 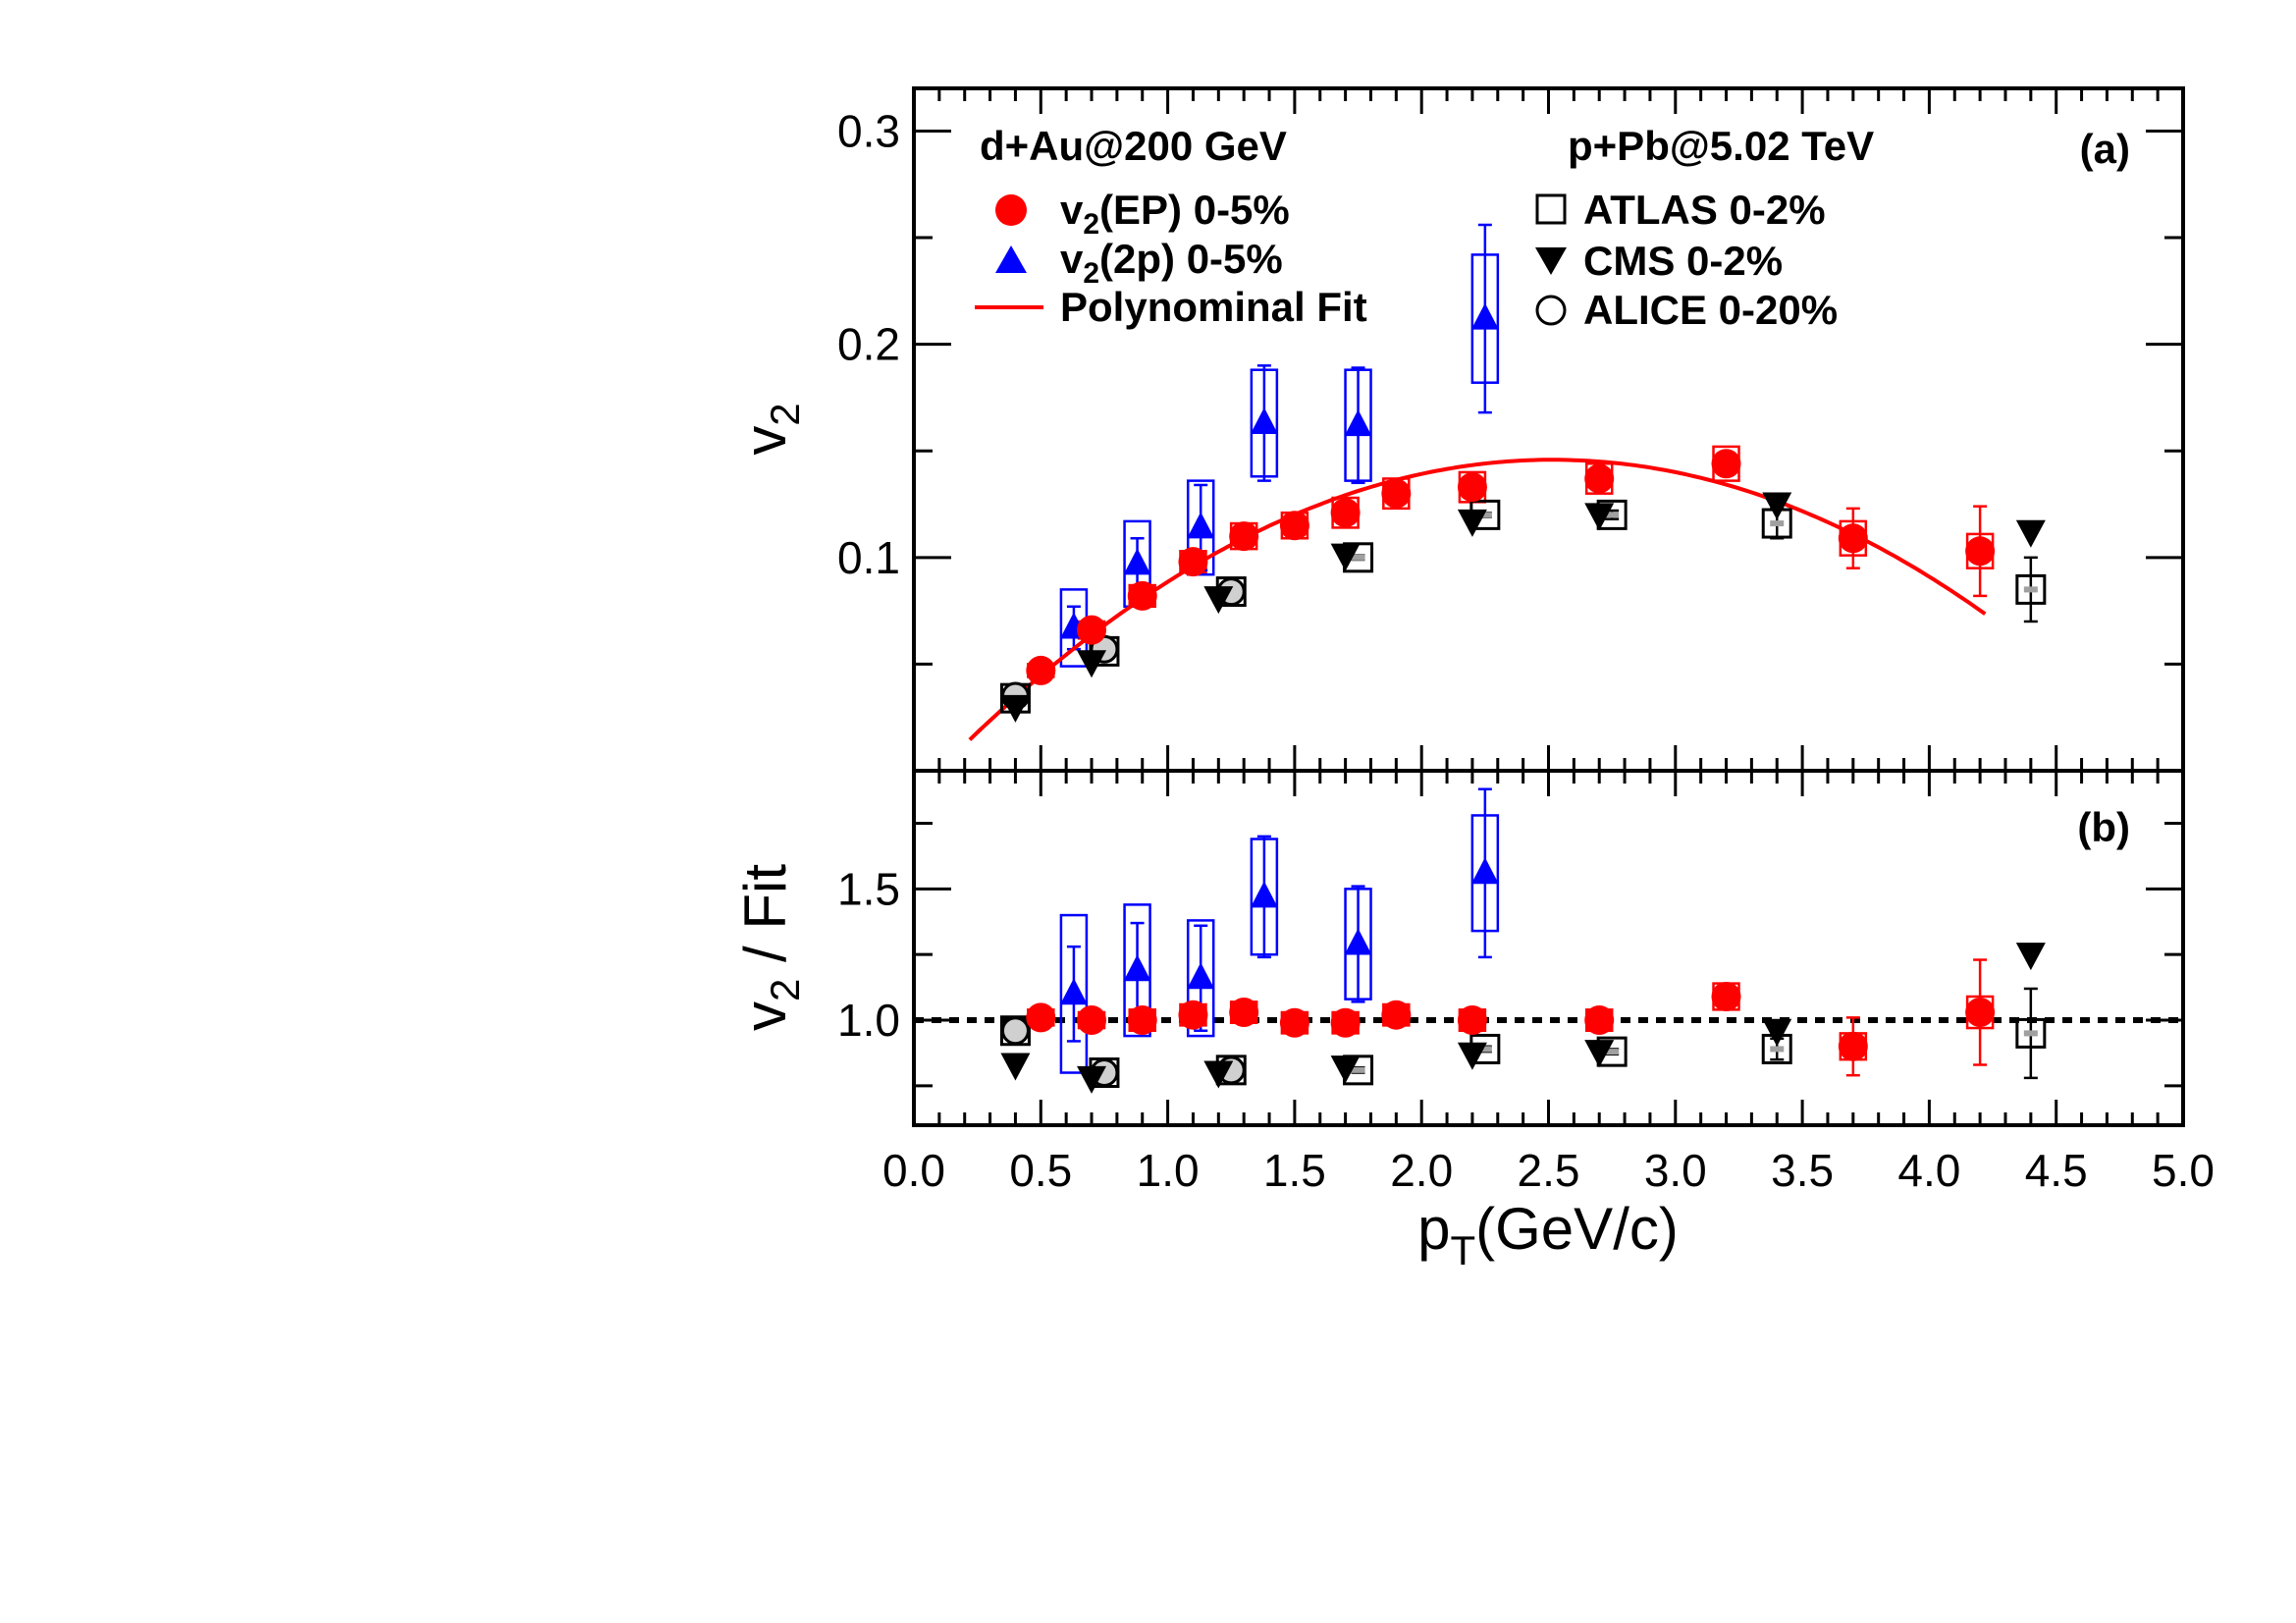 What do you see at coordinates (1175, 214) in the screenshot?
I see `legend-ep-text: v2(EP) 0-5%` at bounding box center [1175, 214].